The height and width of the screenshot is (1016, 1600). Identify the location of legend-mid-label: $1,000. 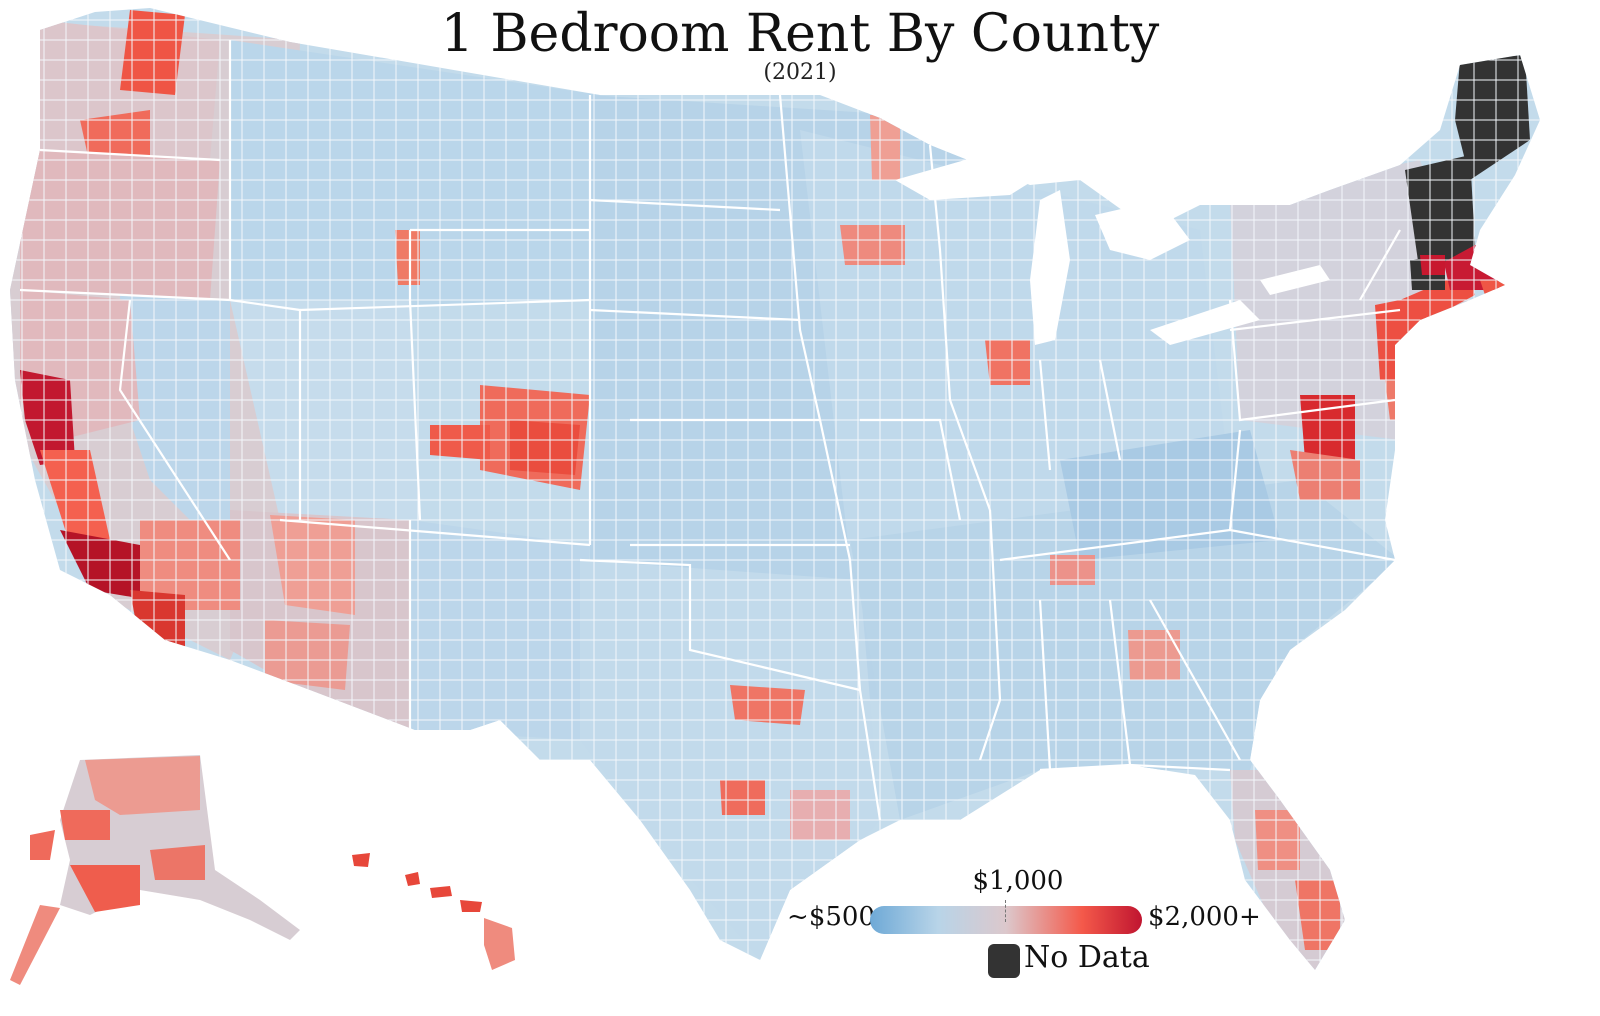
(1018, 881).